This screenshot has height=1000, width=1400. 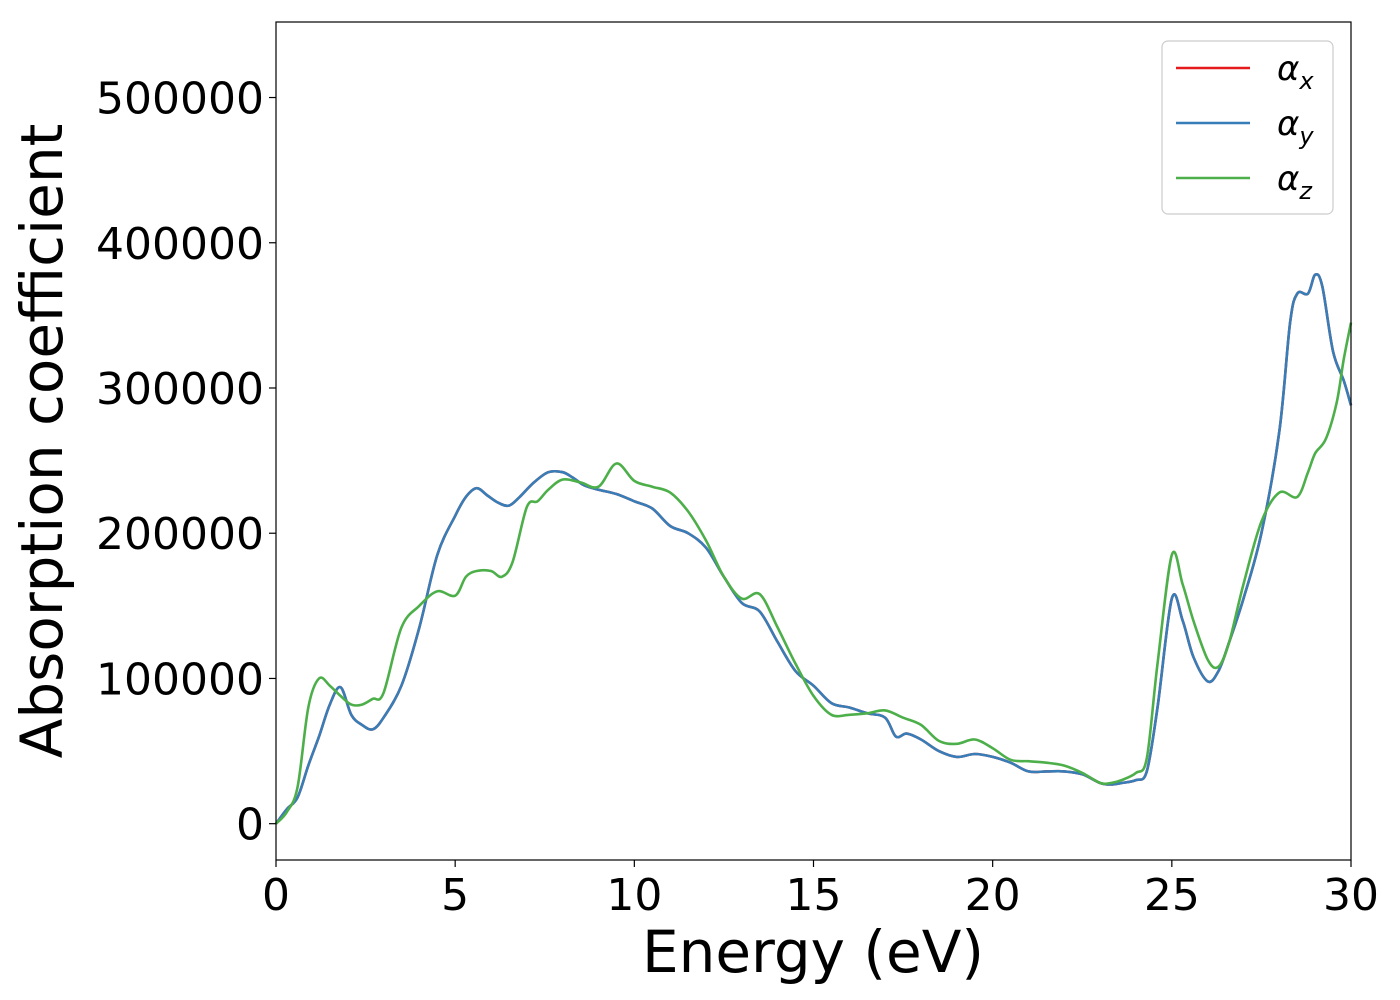 What do you see at coordinates (993, 895) in the screenshot?
I see `x-tick-label: 20` at bounding box center [993, 895].